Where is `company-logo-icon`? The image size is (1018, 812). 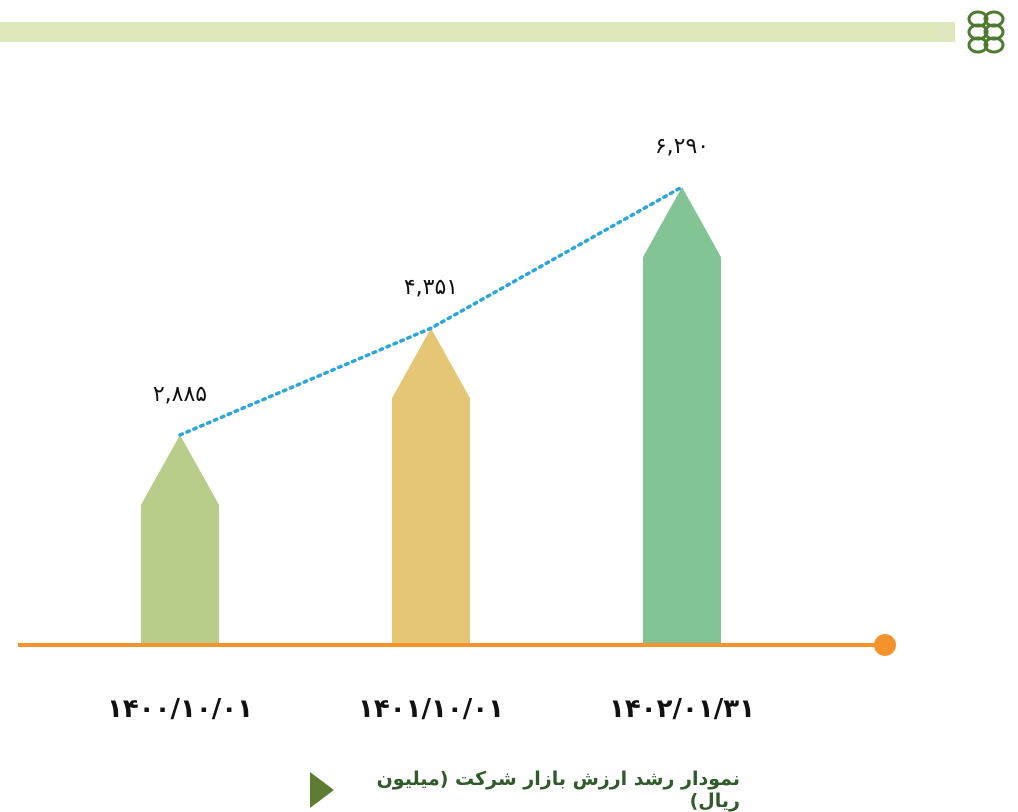
company-logo-icon is located at coordinates (986, 32).